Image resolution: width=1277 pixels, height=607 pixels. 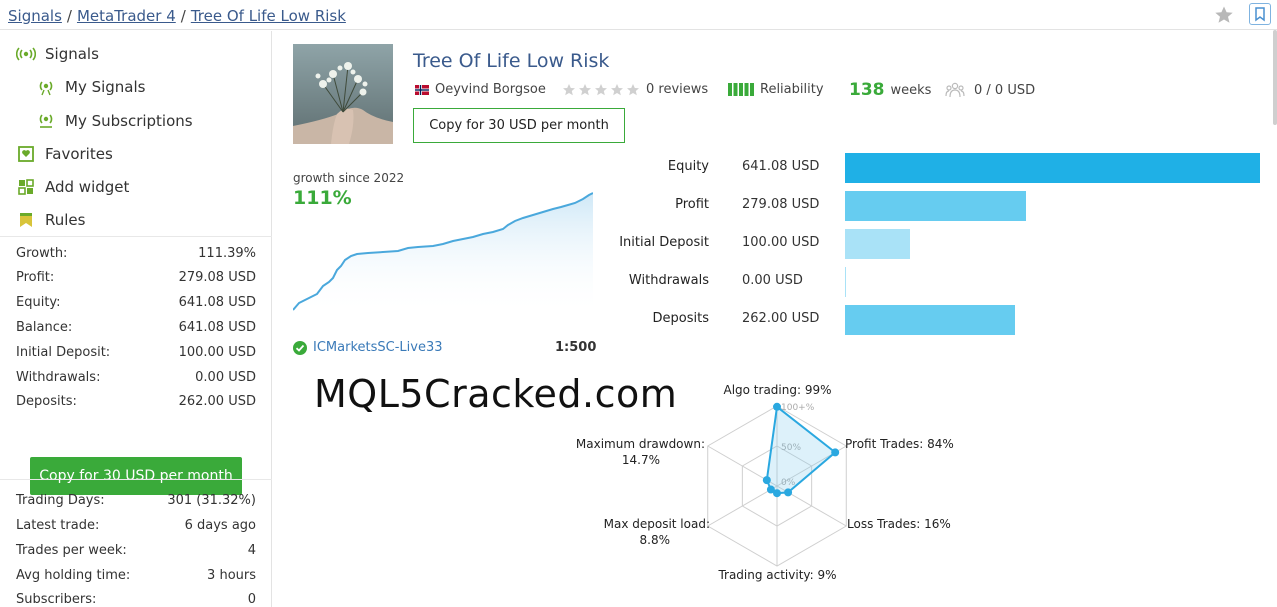 What do you see at coordinates (1224, 15) in the screenshot?
I see `star-icon` at bounding box center [1224, 15].